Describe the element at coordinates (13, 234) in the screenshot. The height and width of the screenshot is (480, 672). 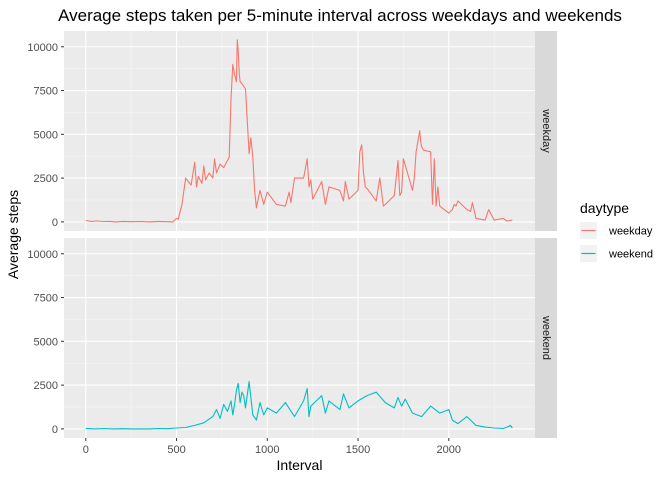
I see `y-axis-title: Average steps` at that location.